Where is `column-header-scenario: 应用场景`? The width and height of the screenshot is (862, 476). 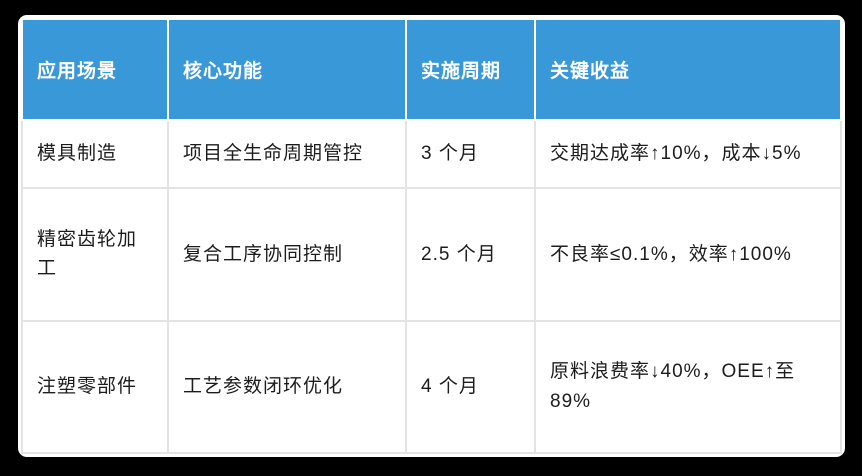 column-header-scenario: 应用场景 is located at coordinates (95, 69).